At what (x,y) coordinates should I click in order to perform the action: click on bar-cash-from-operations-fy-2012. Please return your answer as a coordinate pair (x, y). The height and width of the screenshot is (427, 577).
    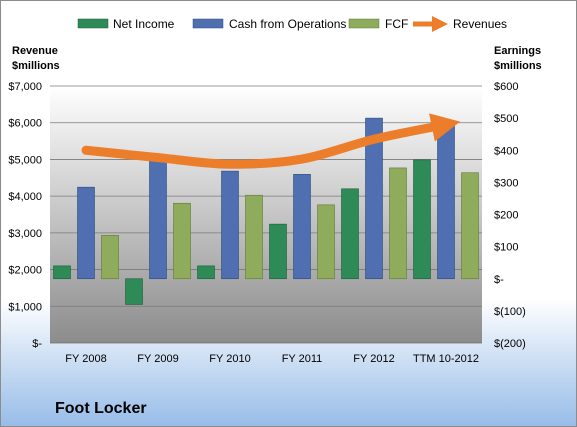
    Looking at the image, I should click on (374, 198).